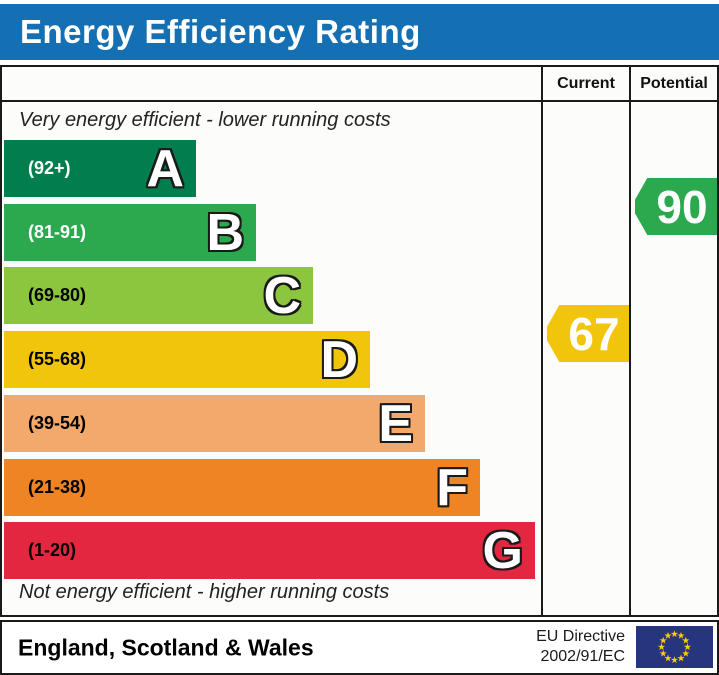 The width and height of the screenshot is (719, 675). I want to click on band-range-label: (55-68), so click(57, 359).